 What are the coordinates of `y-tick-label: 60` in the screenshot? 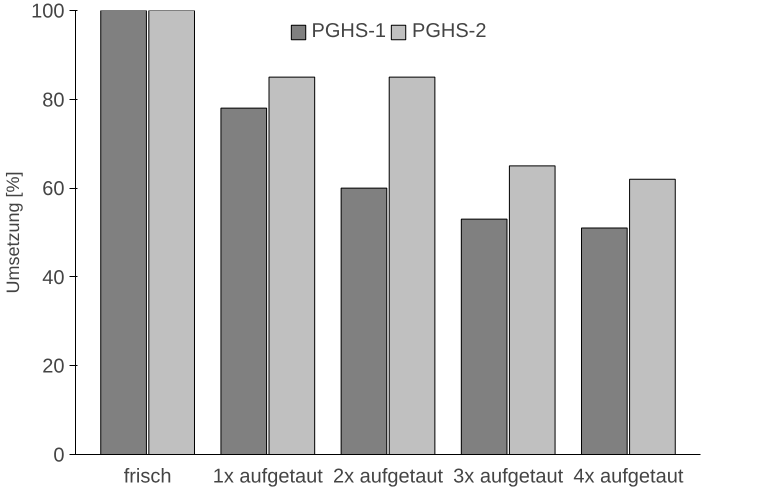 It's located at (53, 189).